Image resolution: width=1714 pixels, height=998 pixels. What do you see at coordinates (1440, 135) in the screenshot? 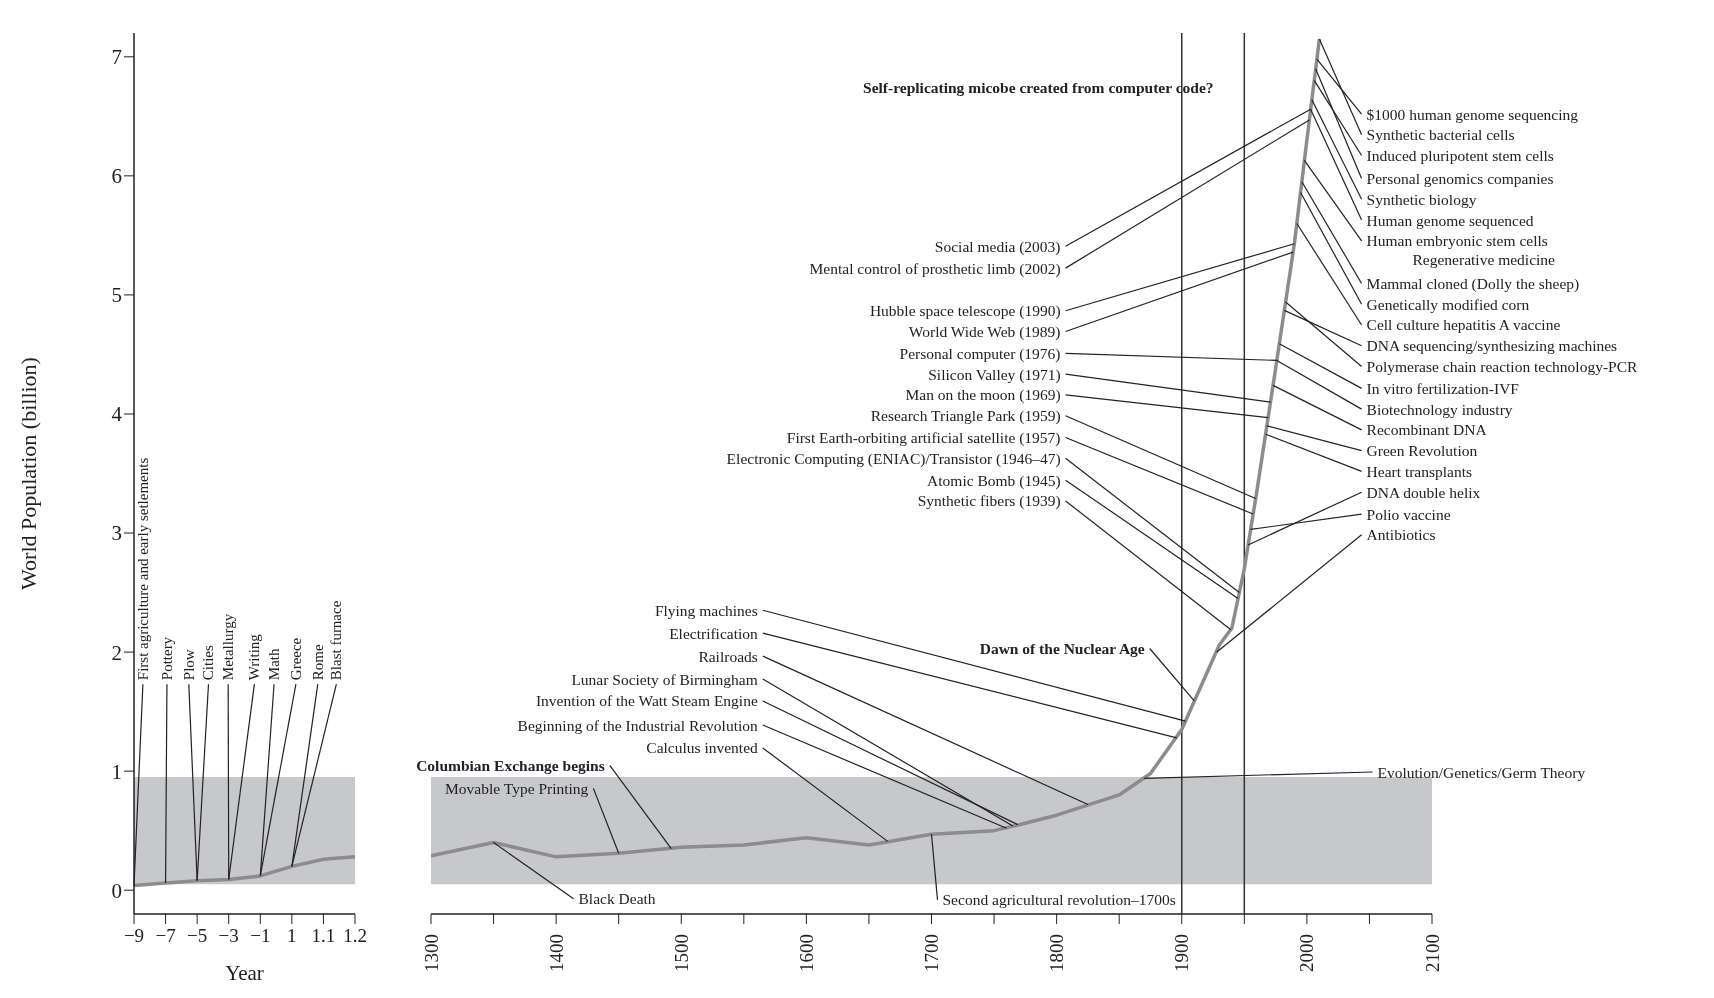
I see `annotation: Synthetic bacterial cells` at bounding box center [1440, 135].